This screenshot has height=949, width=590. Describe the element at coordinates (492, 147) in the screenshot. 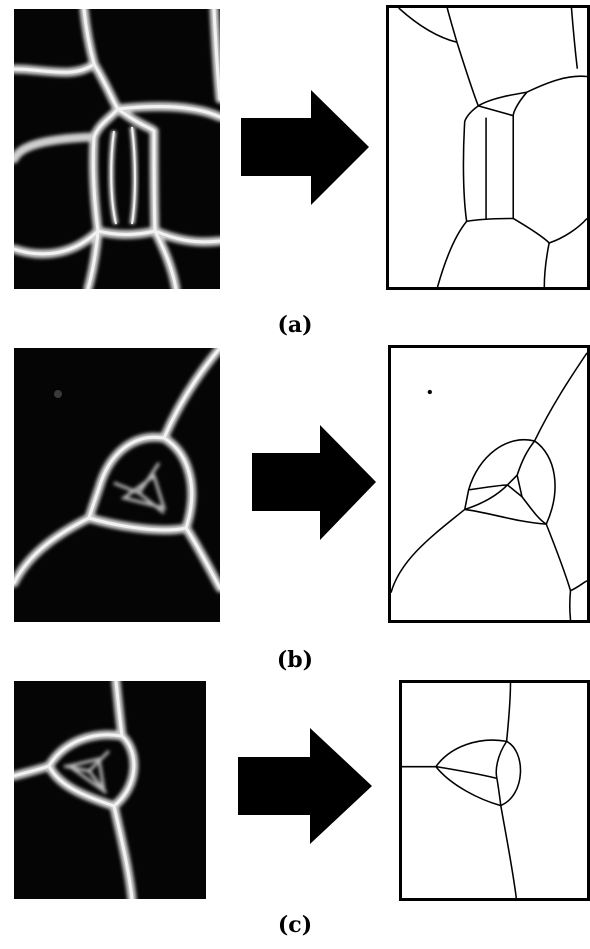

I see `segmentation-a-image` at that location.